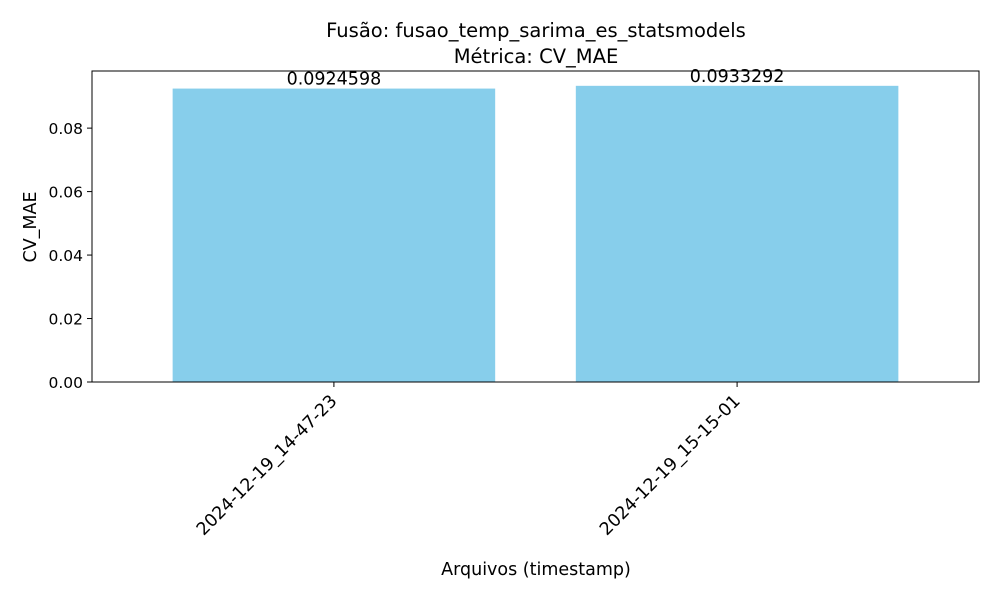  Describe the element at coordinates (670, 465) in the screenshot. I see `x-tick-label: 2024-12-19_15-15-01` at that location.